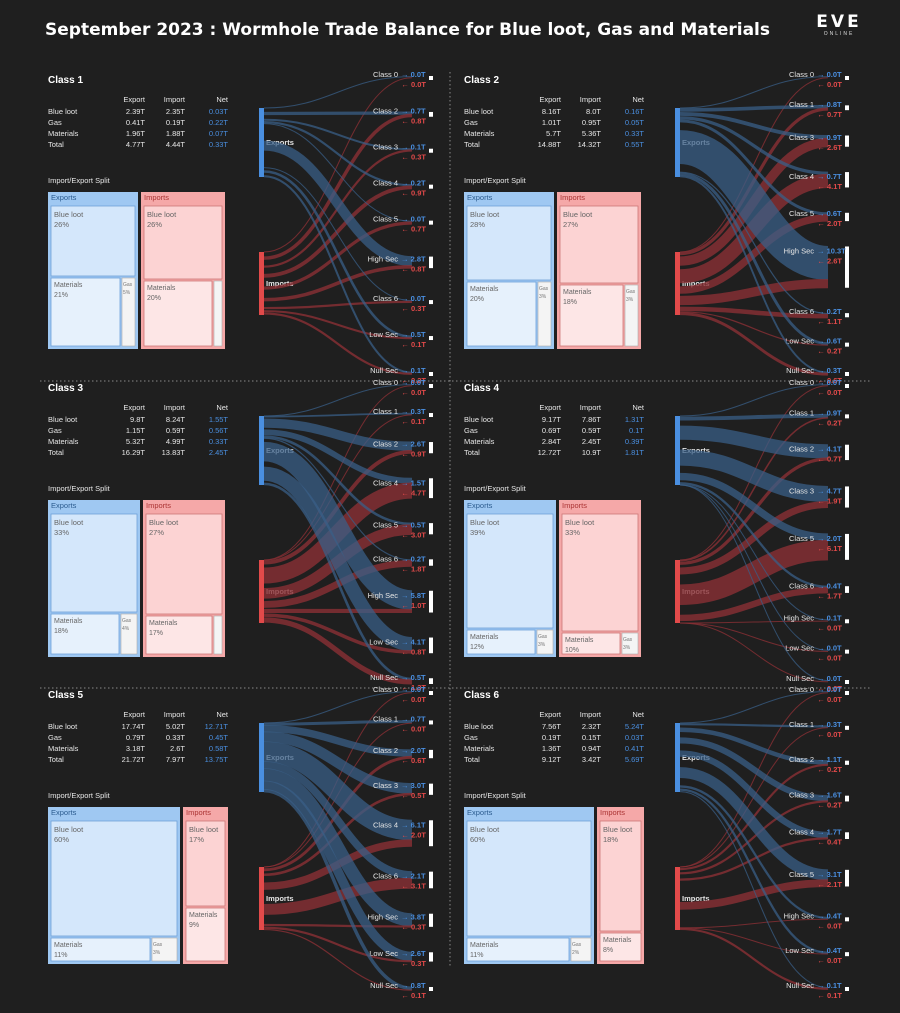  What do you see at coordinates (800, 678) in the screenshot?
I see `destination-label: Null Sec` at bounding box center [800, 678].